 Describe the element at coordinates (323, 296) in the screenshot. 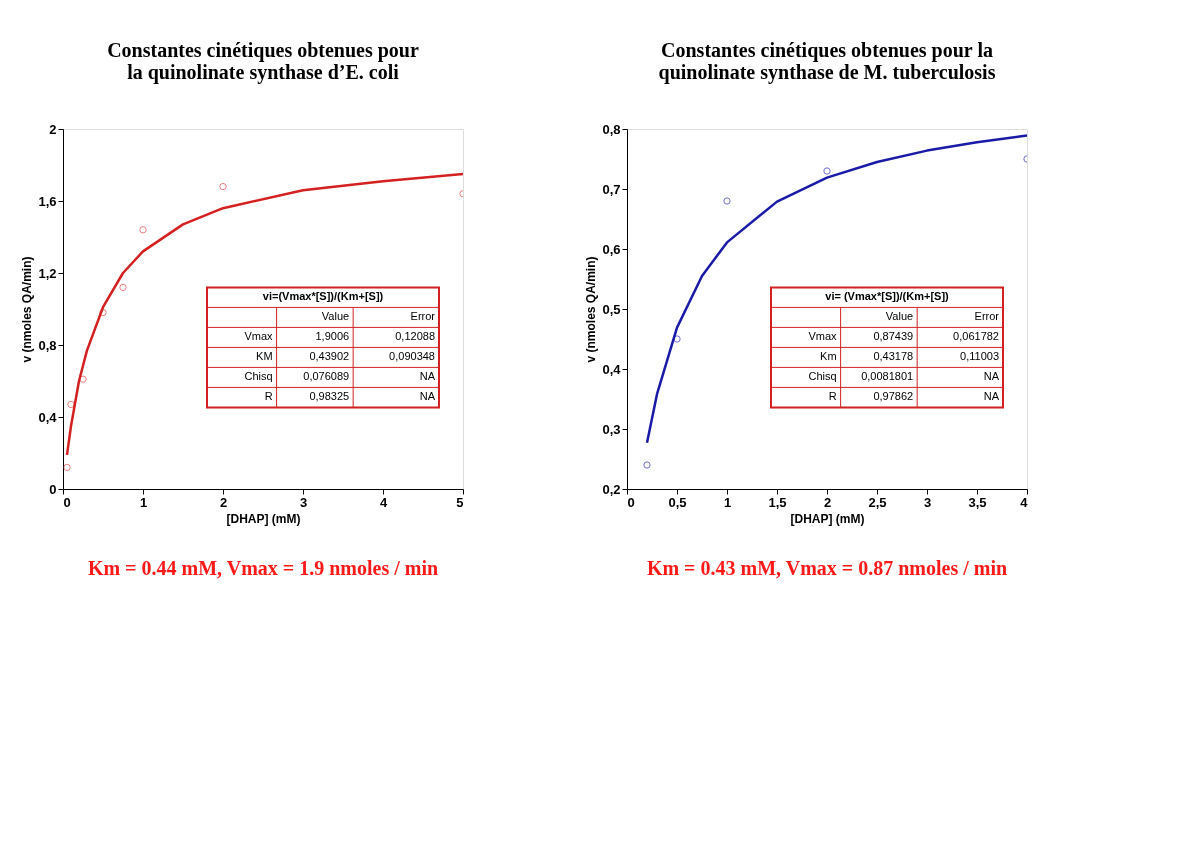

I see `annotation: vi=(Vmax*[S])/(Km+[S])` at that location.